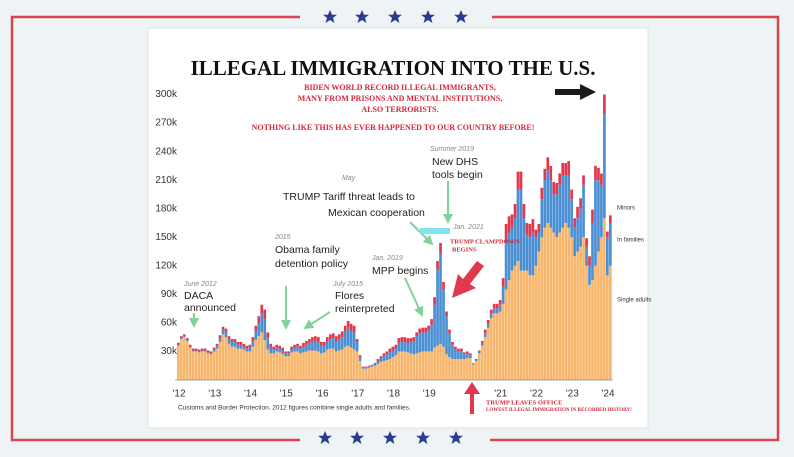  What do you see at coordinates (524, 402) in the screenshot?
I see `annotation: TRUMP LEAVES OFFICE` at bounding box center [524, 402].